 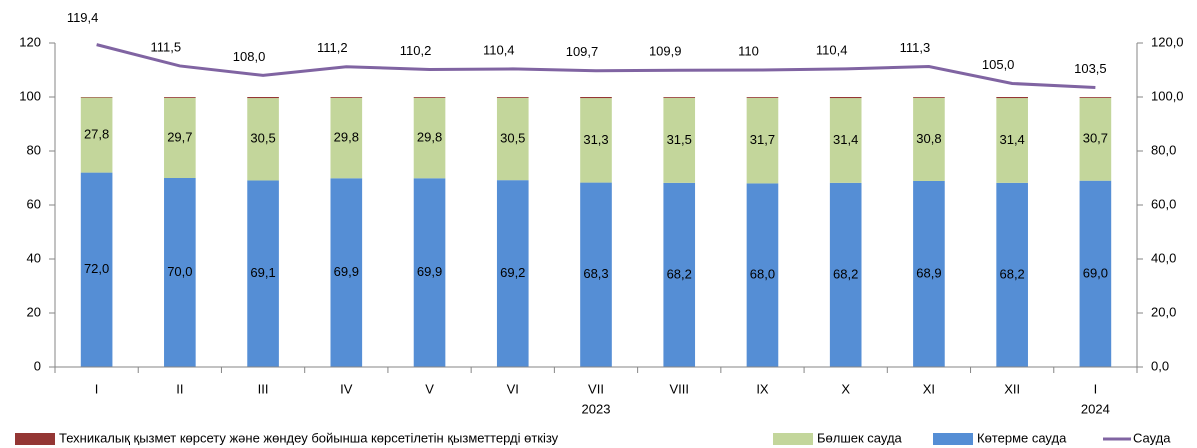 What do you see at coordinates (1163, 149) in the screenshot?
I see `y2-tick-label: 80,0` at bounding box center [1163, 149].